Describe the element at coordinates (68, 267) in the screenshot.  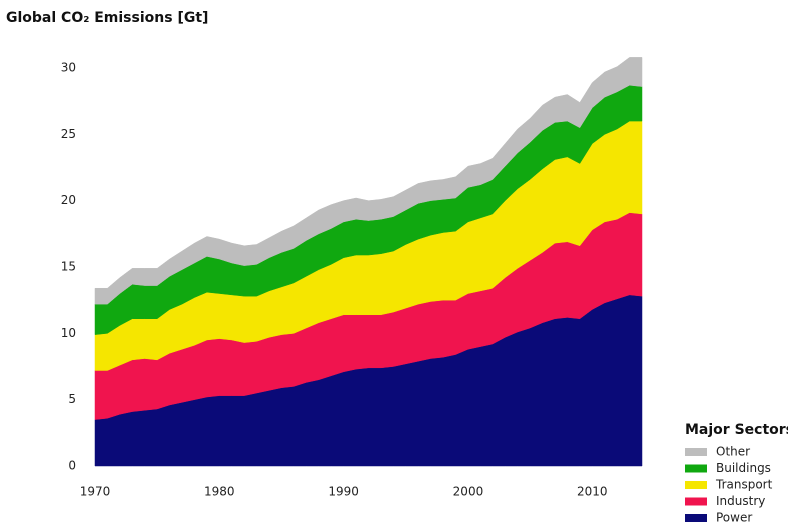
I see `y-tick-label: 15` at that location.